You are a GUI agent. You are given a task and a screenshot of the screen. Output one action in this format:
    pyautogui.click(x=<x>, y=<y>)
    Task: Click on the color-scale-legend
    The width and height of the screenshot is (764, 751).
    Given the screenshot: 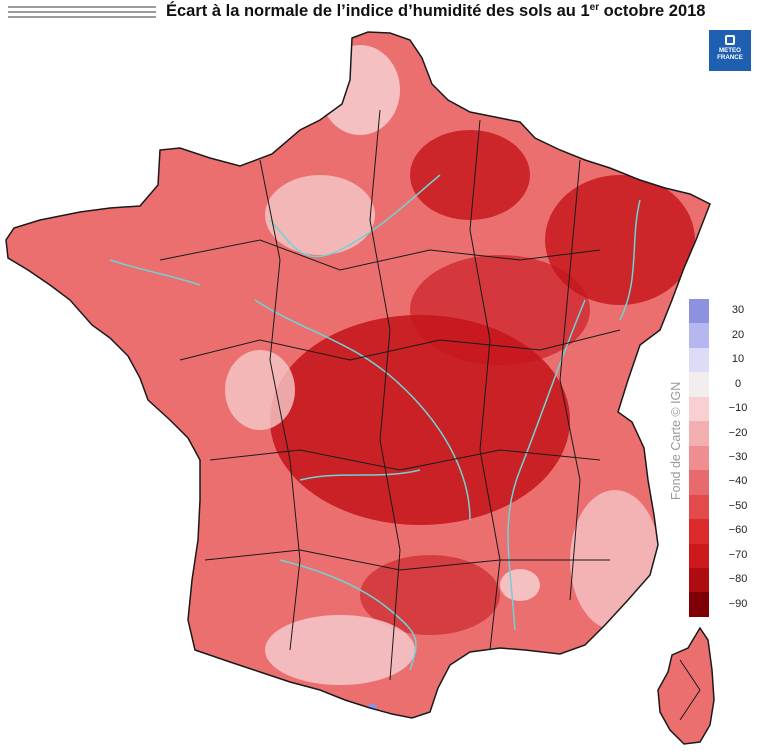 What is the action you would take?
    pyautogui.click(x=699, y=458)
    